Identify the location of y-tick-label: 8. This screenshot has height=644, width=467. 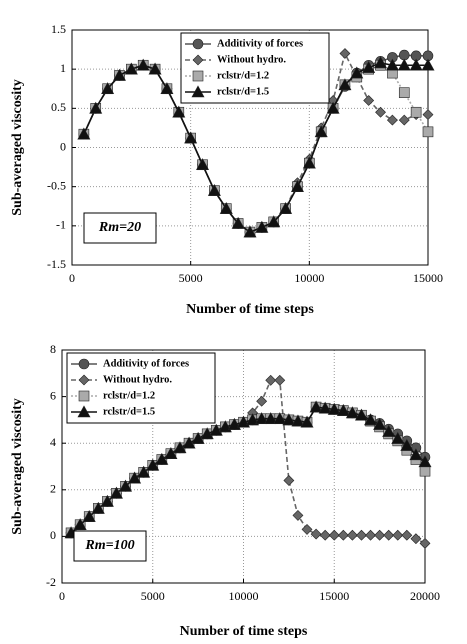
(53, 349).